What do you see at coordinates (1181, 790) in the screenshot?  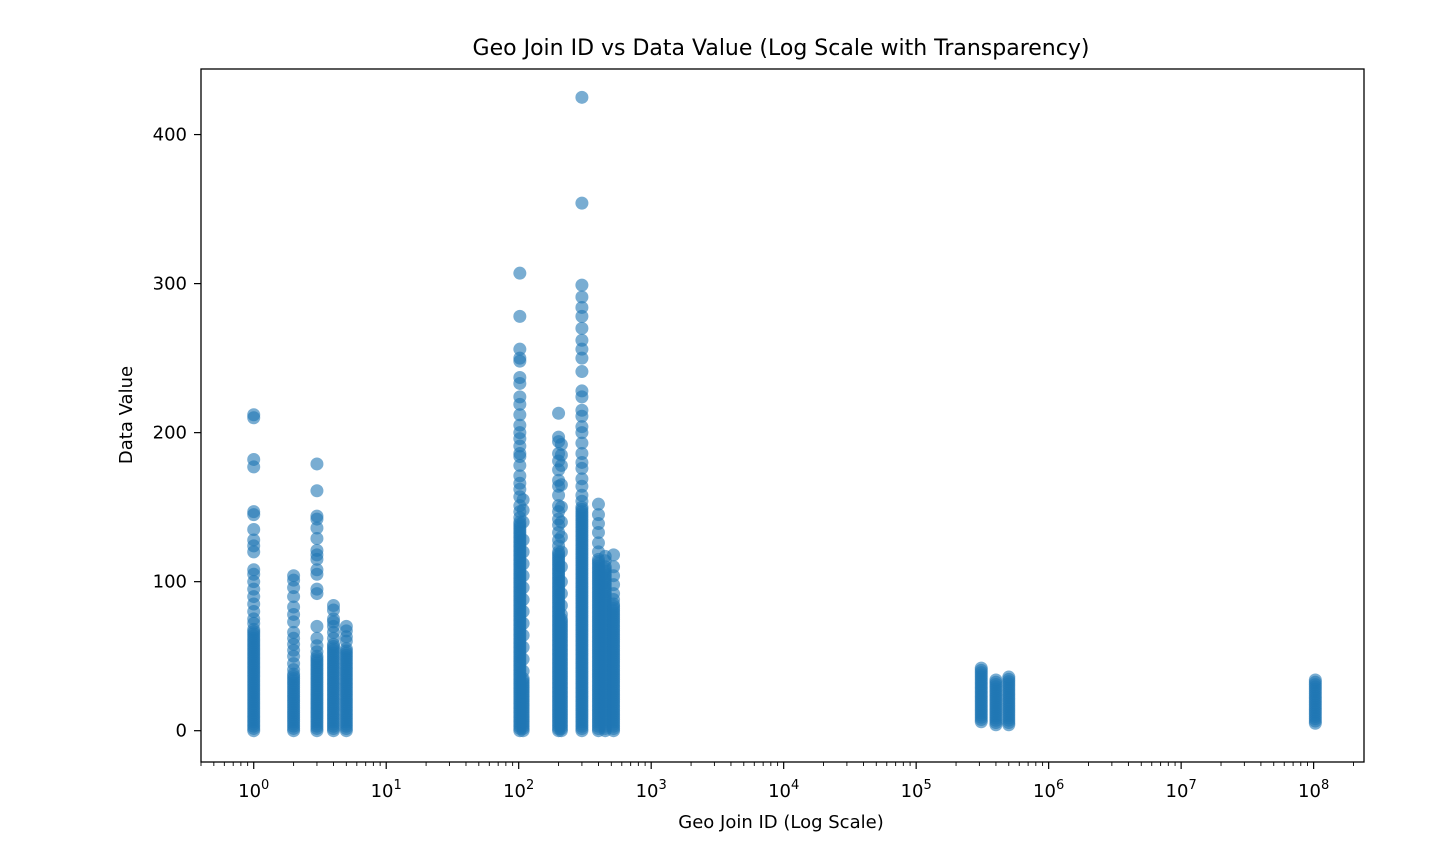 I see `x-tick-label: 10⁷` at bounding box center [1181, 790].